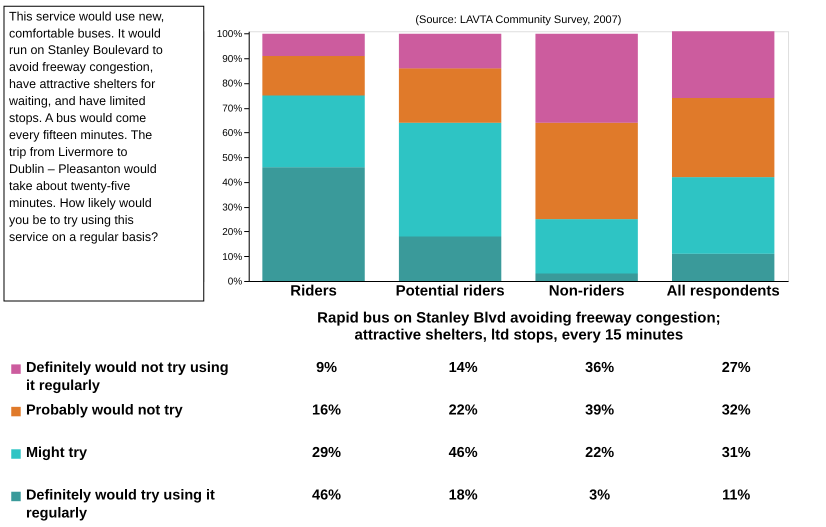 The image size is (826, 527). Describe the element at coordinates (450, 291) in the screenshot. I see `x-tick-label: Potential riders` at that location.